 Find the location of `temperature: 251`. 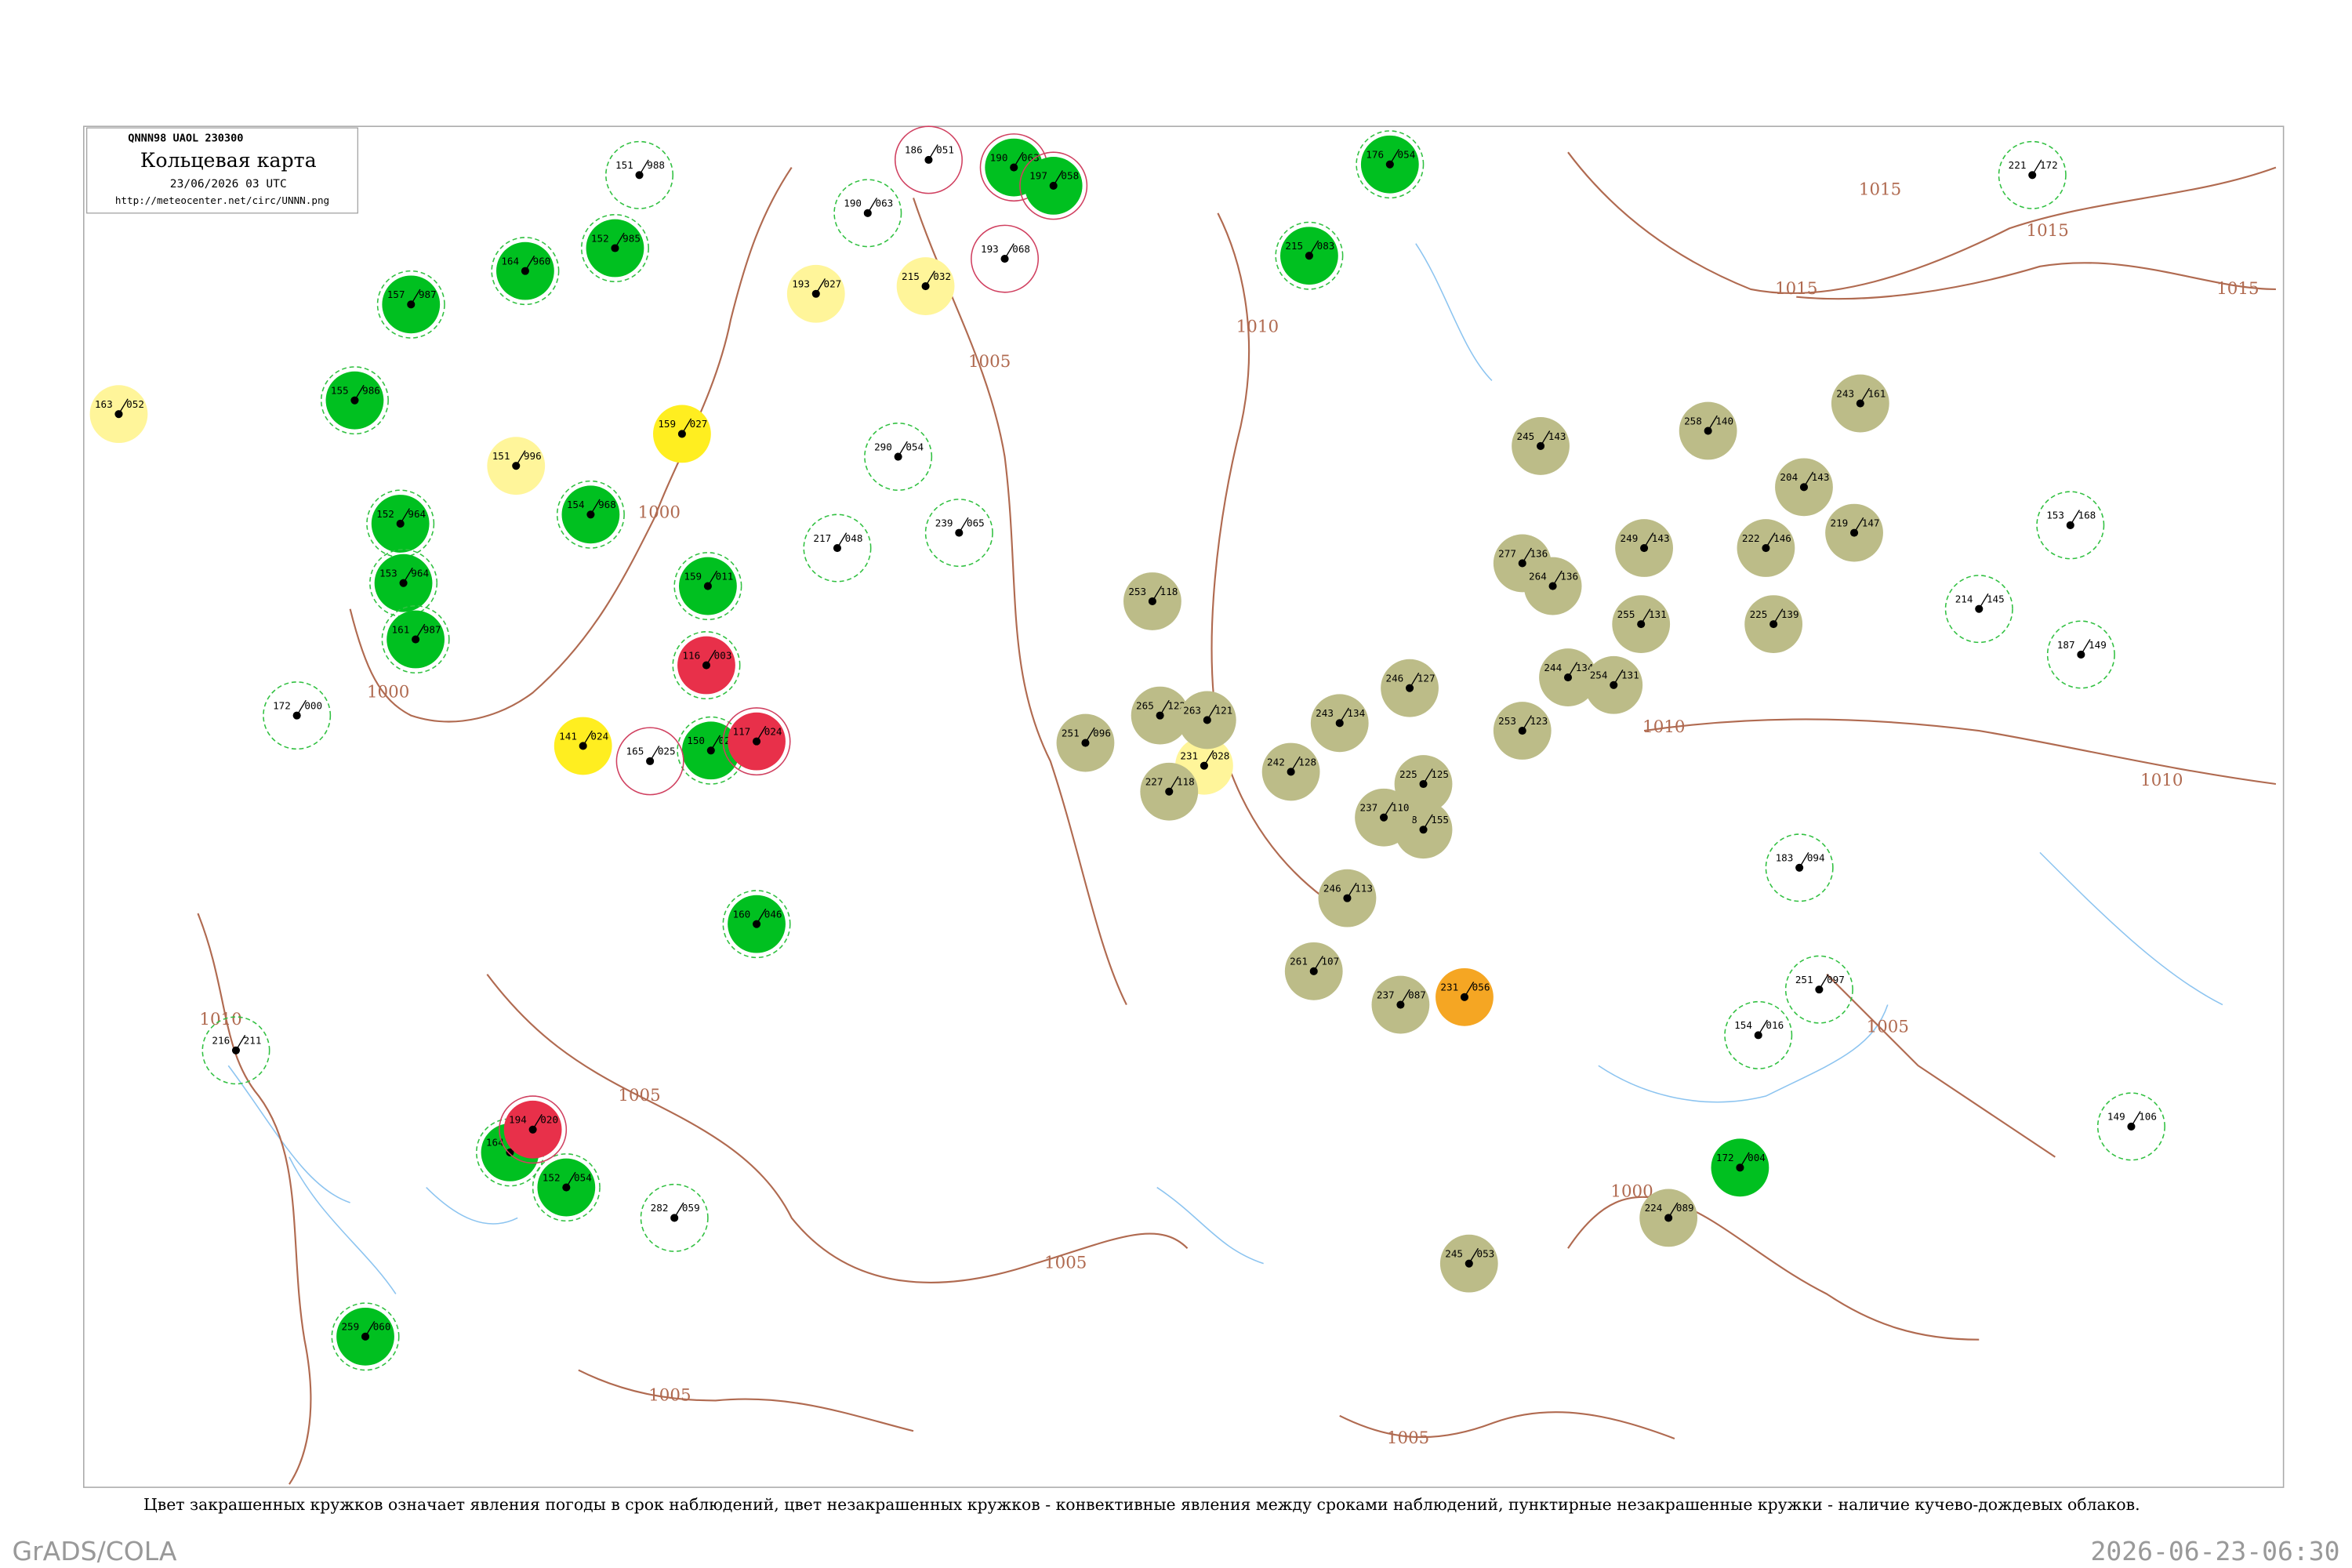

temperature: 251 is located at coordinates (1071, 733).